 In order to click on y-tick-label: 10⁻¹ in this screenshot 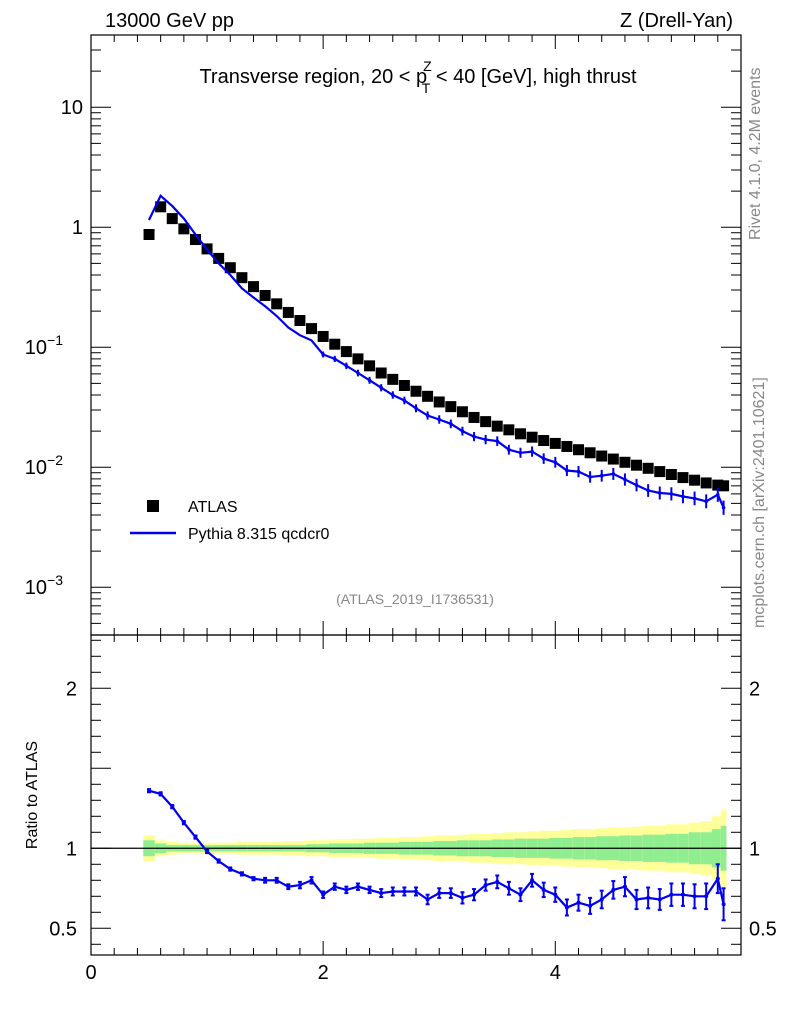, I will do `click(44, 345)`.